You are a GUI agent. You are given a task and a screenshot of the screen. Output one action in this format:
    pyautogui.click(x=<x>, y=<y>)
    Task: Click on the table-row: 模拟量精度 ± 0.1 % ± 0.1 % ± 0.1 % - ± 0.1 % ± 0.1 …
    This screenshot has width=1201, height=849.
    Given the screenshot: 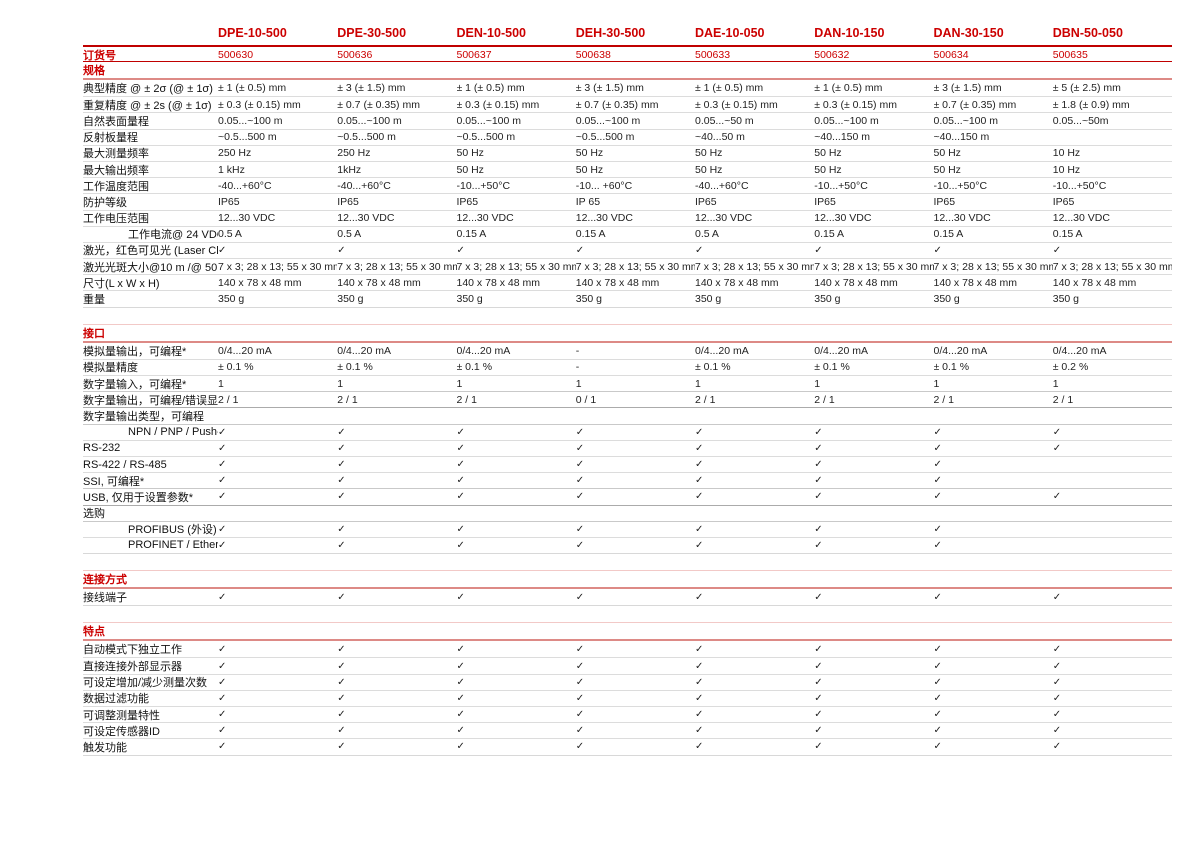 What is the action you would take?
    pyautogui.click(x=627, y=366)
    